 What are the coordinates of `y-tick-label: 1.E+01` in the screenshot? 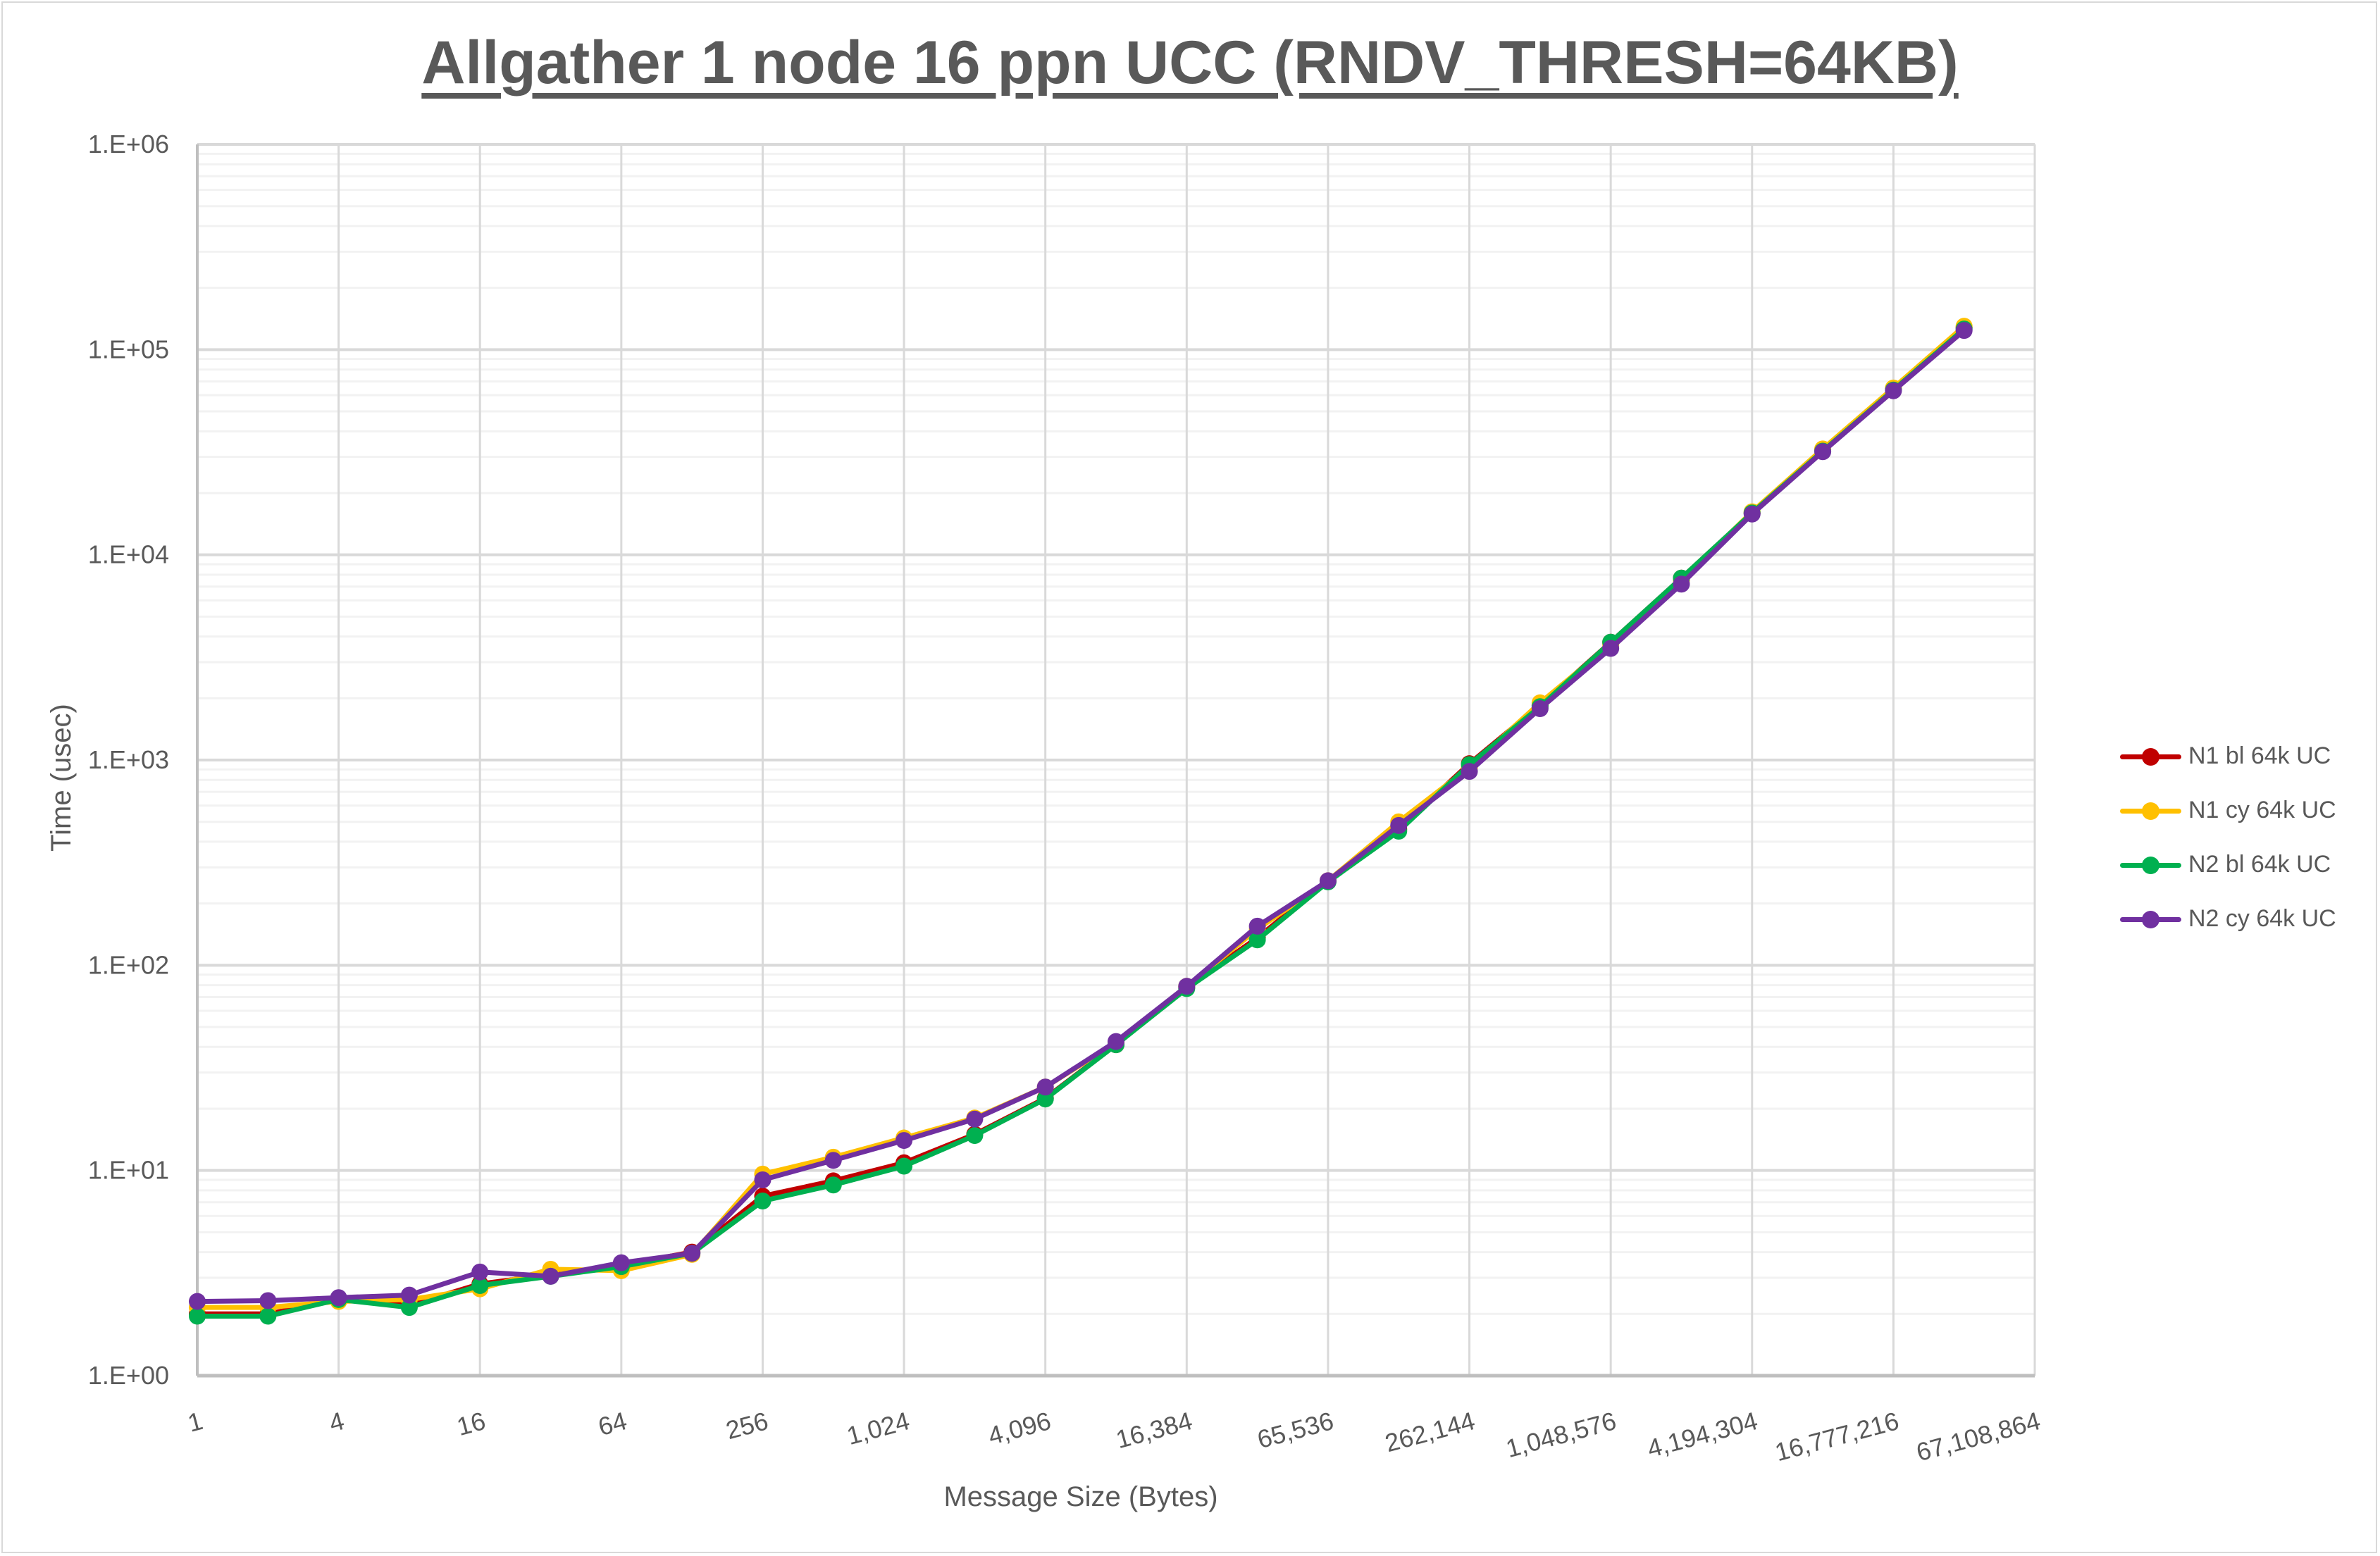 It's located at (128, 1170).